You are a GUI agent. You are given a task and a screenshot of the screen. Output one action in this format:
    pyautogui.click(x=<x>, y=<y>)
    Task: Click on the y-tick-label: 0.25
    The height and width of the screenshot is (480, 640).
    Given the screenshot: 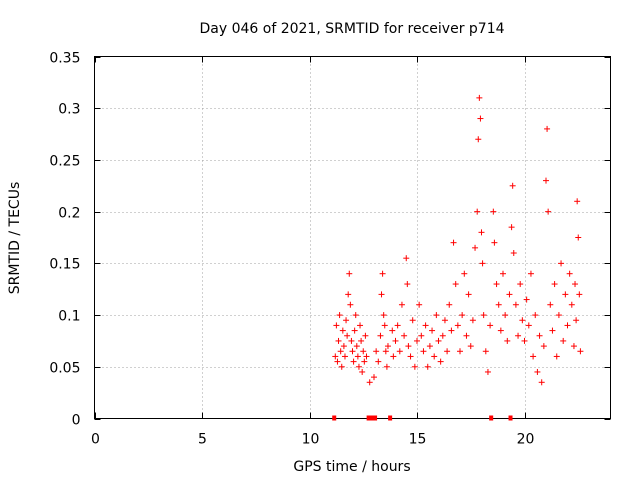 What is the action you would take?
    pyautogui.click(x=64, y=162)
    